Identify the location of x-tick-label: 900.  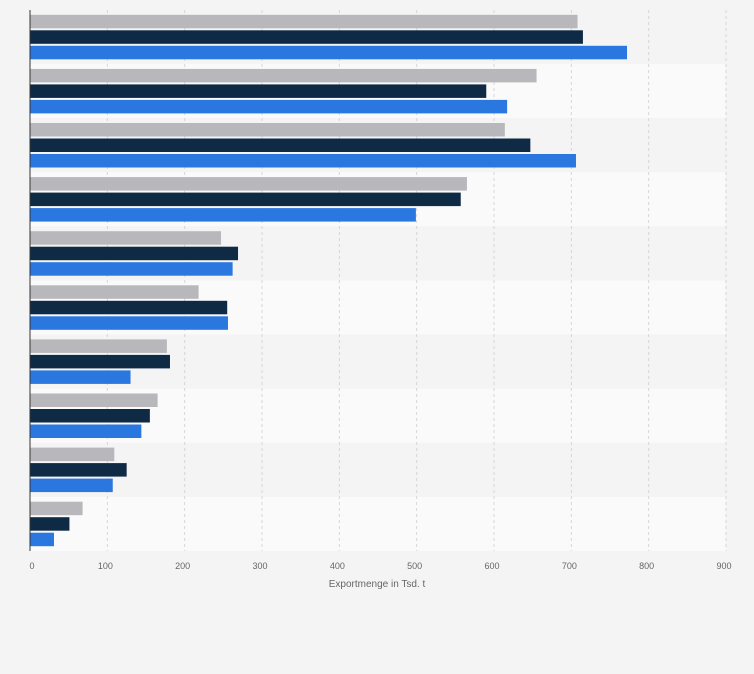
(723, 566).